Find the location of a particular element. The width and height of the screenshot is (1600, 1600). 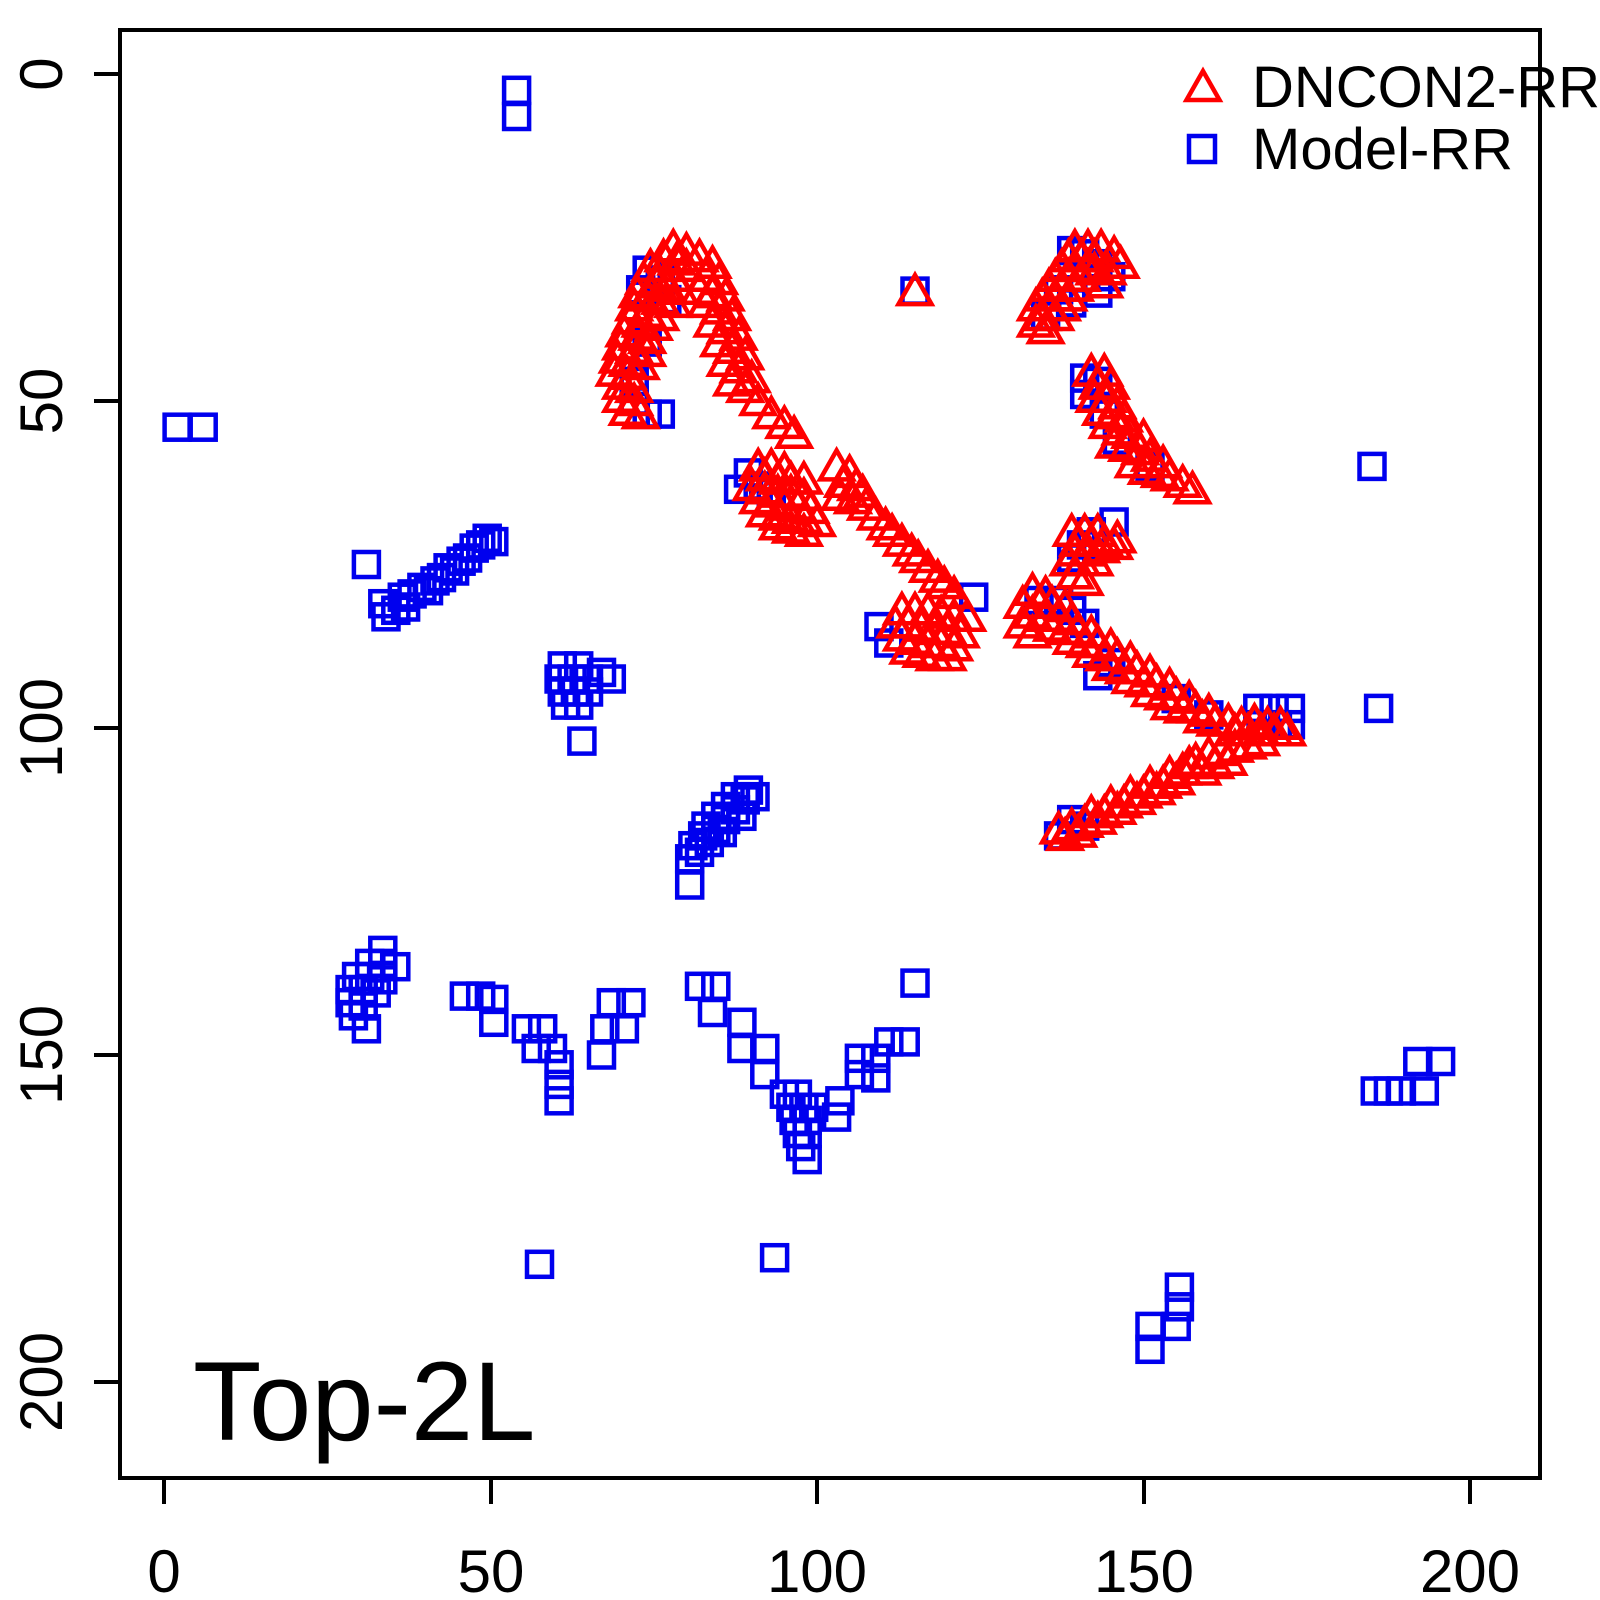

legend-label-model: Model-RR is located at coordinates (1382, 149).